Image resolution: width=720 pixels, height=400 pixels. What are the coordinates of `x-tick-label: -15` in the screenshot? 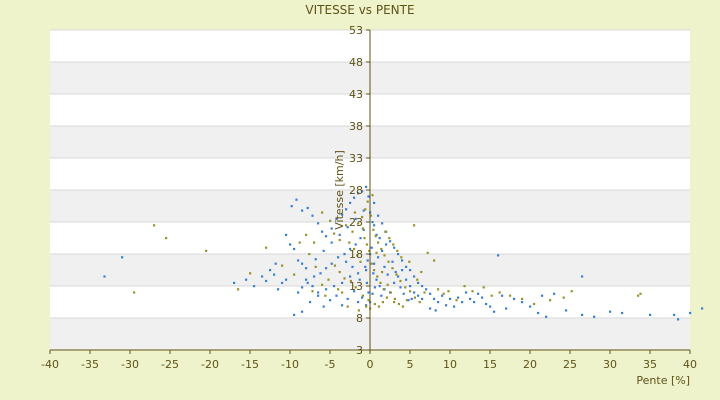 It's located at (250, 364).